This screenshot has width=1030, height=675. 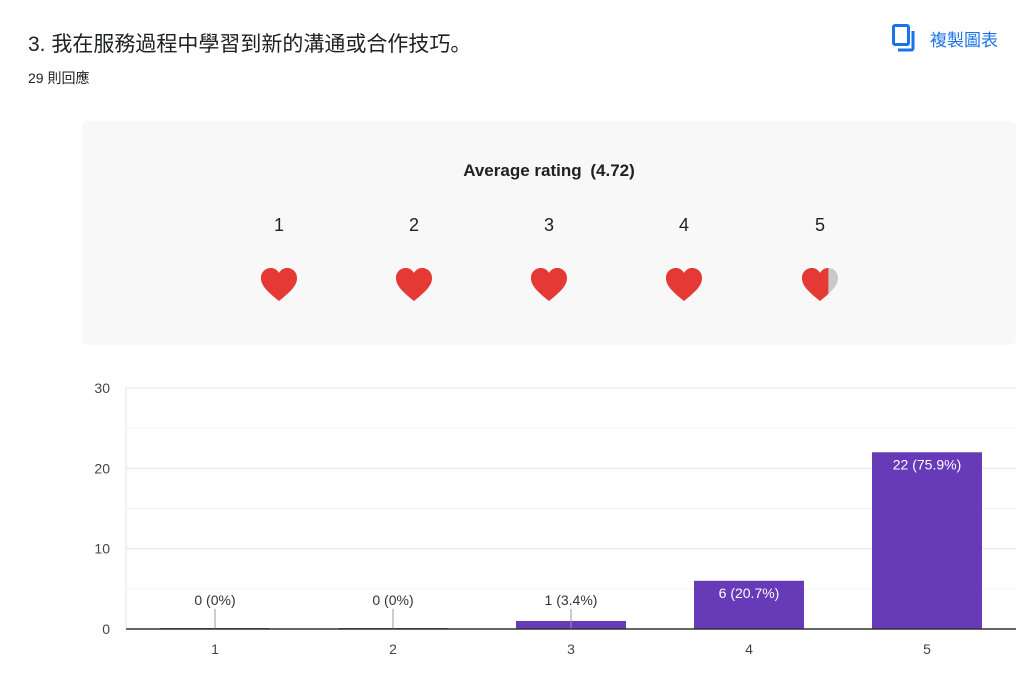 I want to click on response-count: 29 則回應, so click(x=59, y=78).